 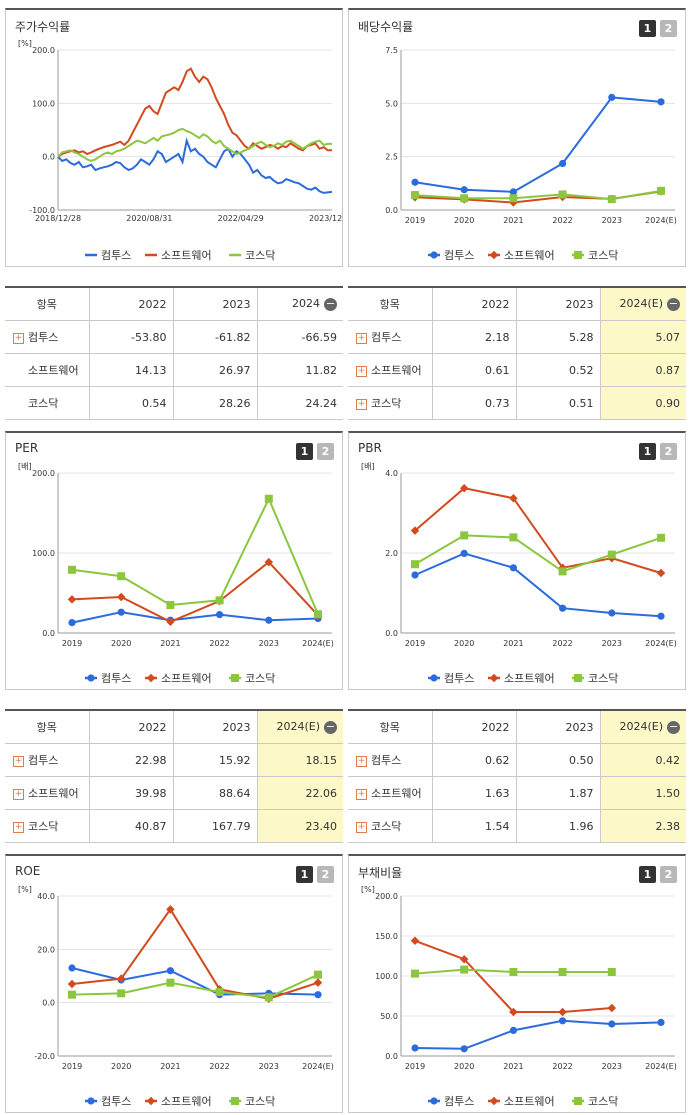 I want to click on y-tick-label: 150.0, so click(x=386, y=936).